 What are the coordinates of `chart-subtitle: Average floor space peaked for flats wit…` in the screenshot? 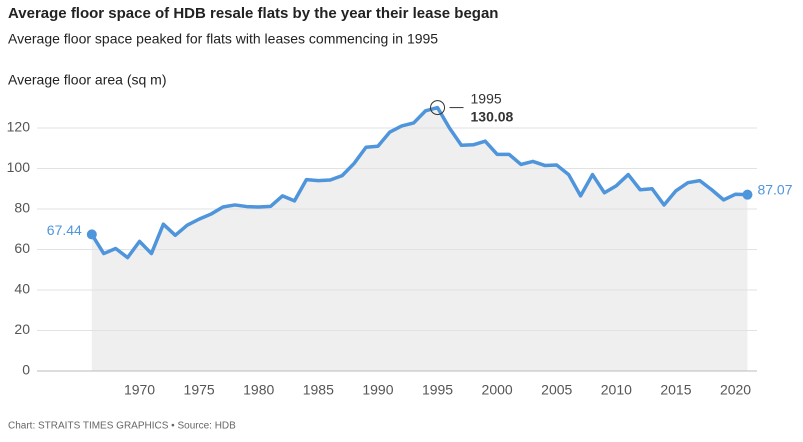 It's located at (223, 39).